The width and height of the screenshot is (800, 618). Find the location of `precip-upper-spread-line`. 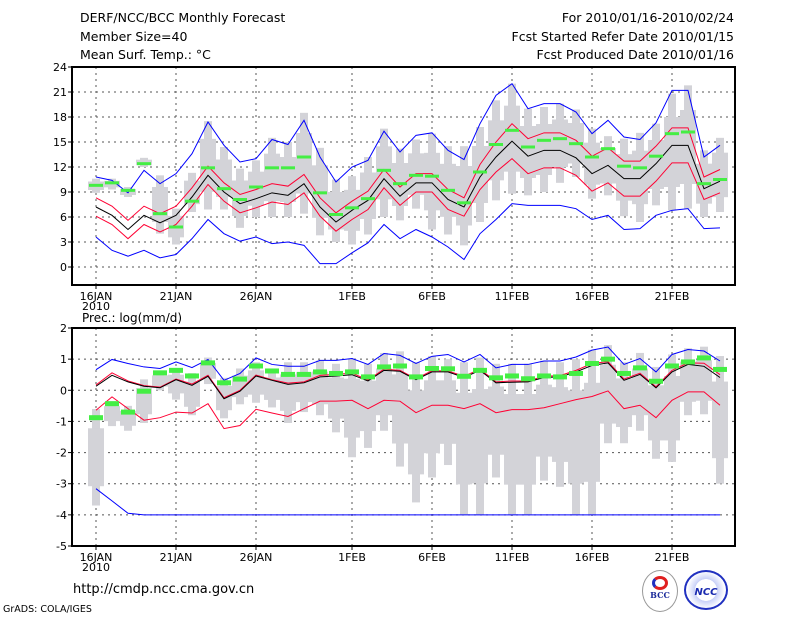

precip-upper-spread-line is located at coordinates (408, 380).